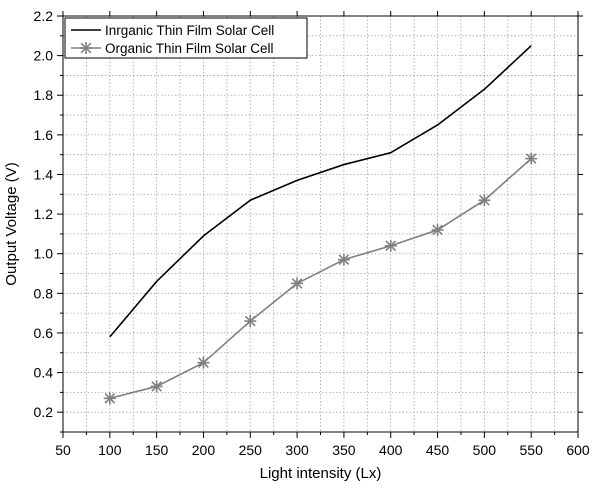 The height and width of the screenshot is (488, 598). I want to click on x-tick-label: 600, so click(578, 450).